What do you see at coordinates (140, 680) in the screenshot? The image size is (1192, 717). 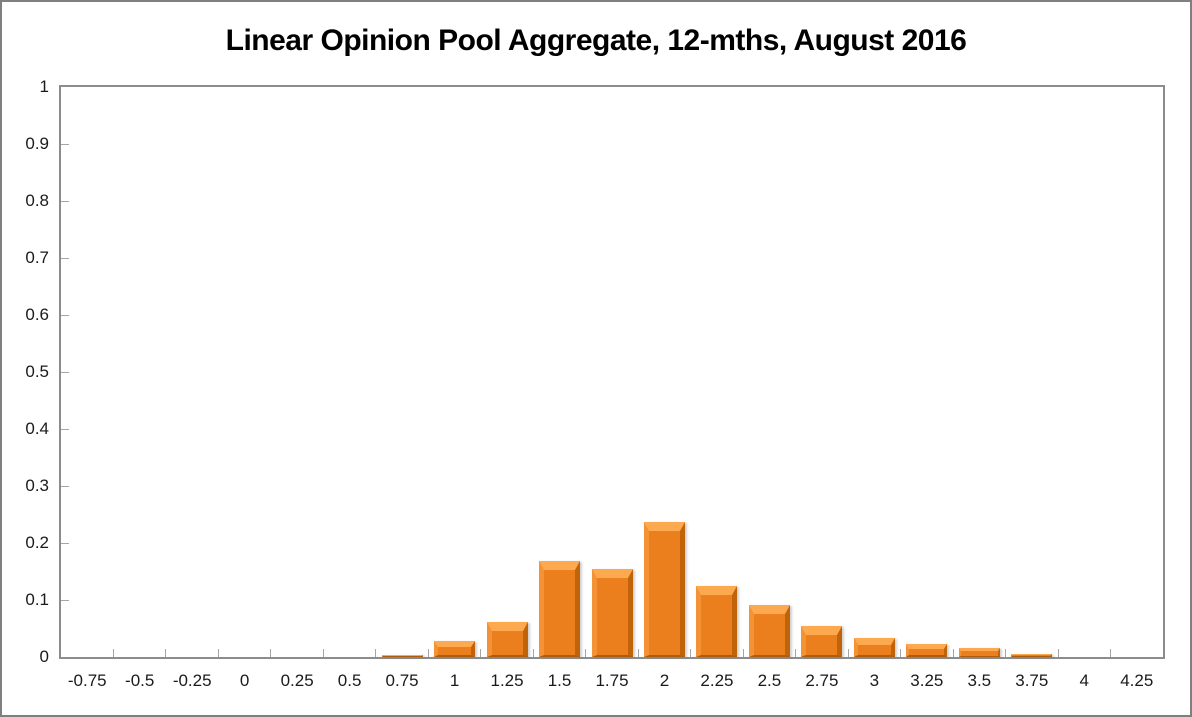 I see `x-tick-label: -0.5` at bounding box center [140, 680].